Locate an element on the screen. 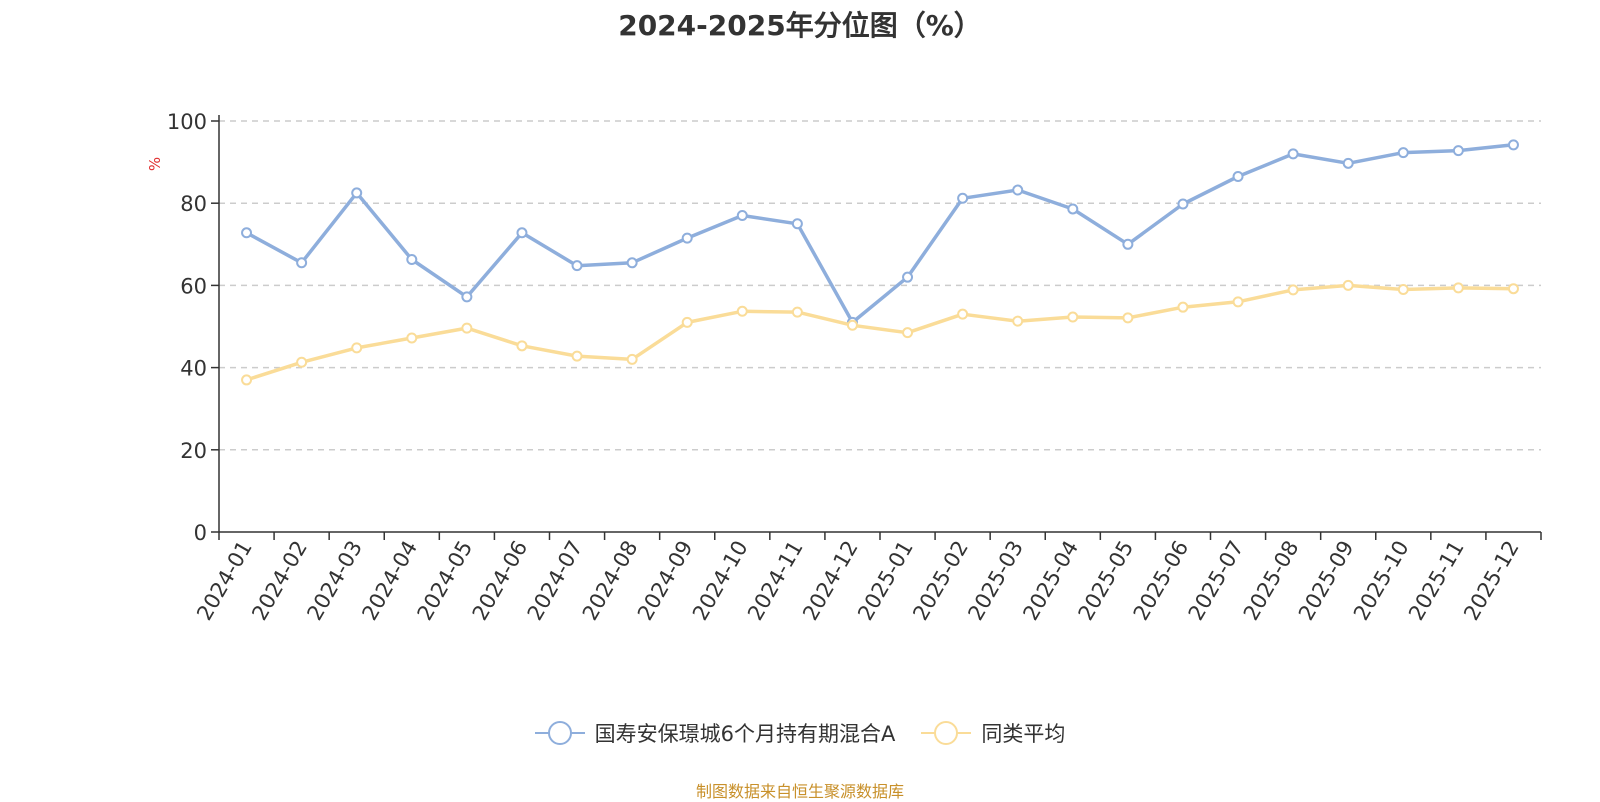  y-tick-label-0: 0 is located at coordinates (200, 533).